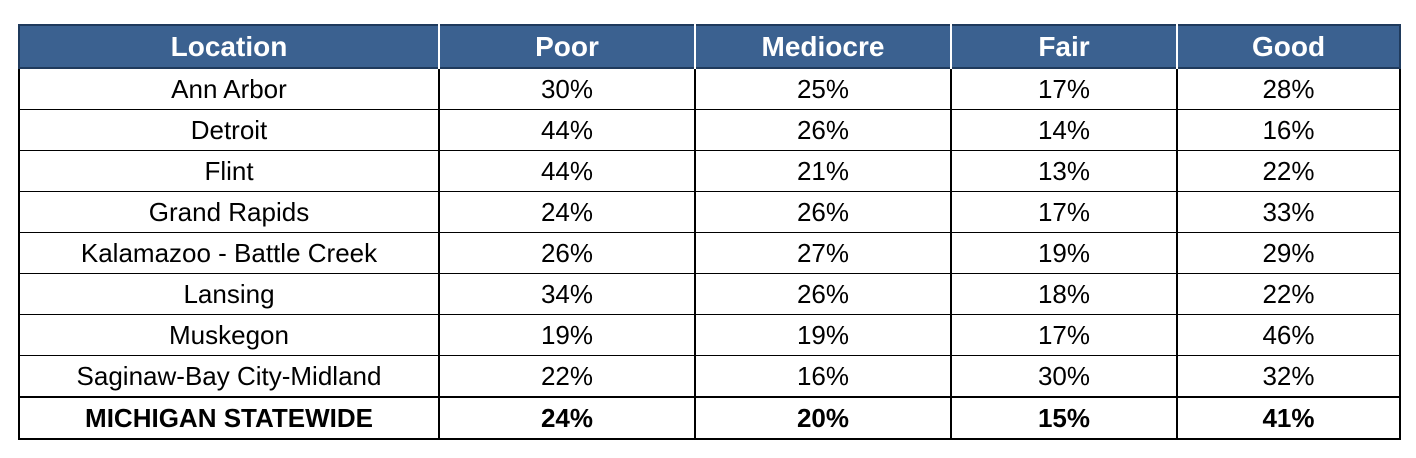 The height and width of the screenshot is (458, 1416). Describe the element at coordinates (567, 294) in the screenshot. I see `cell-poor: 34%` at that location.